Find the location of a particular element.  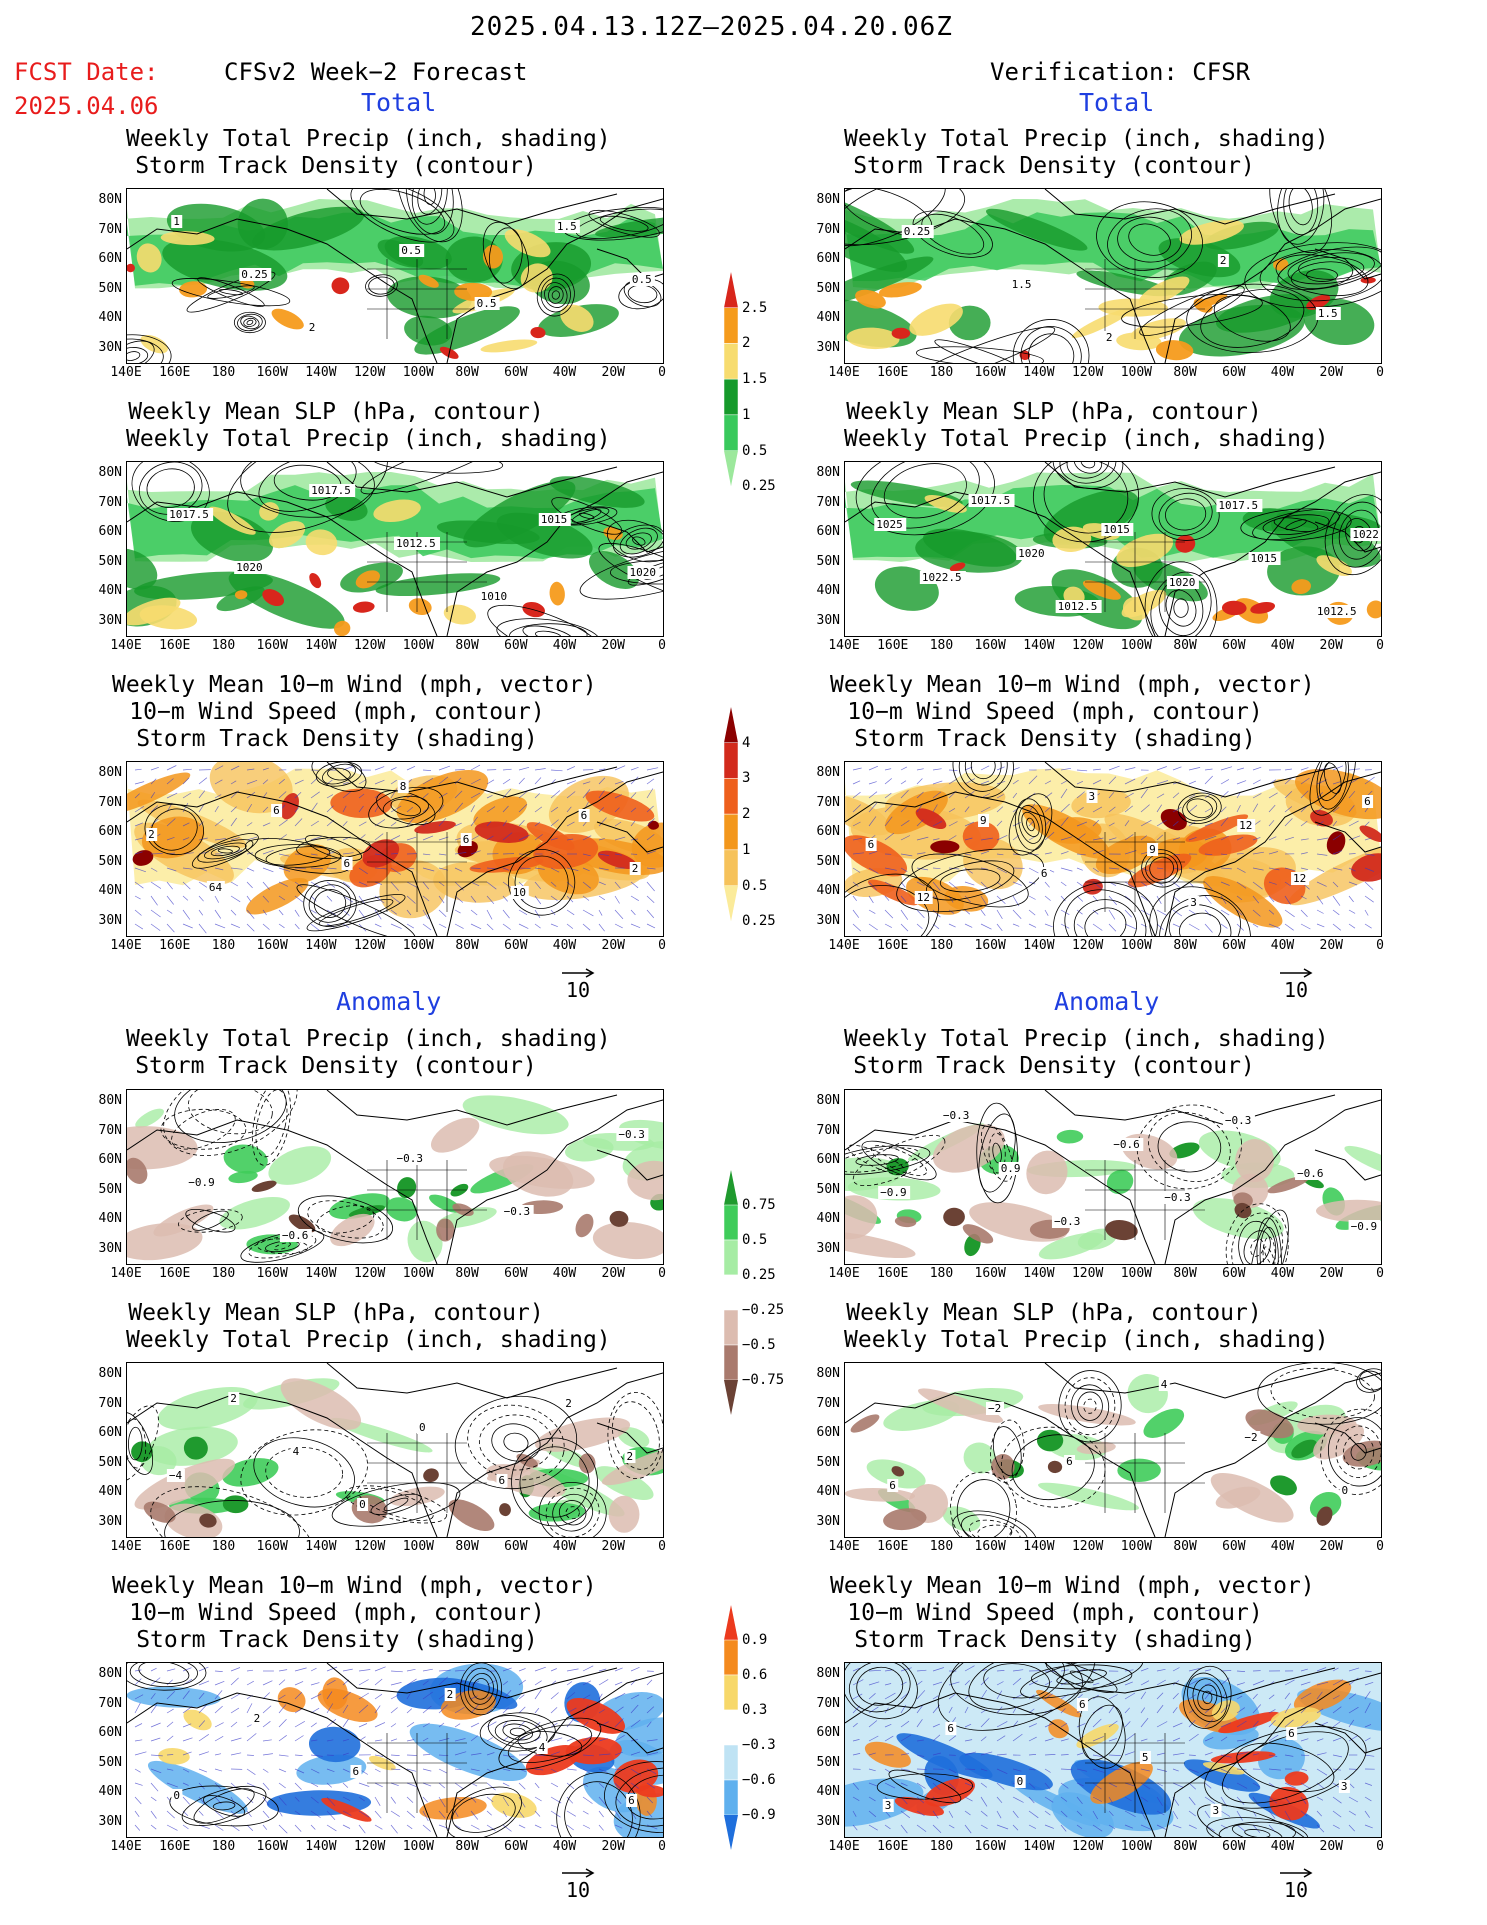

svg-text: −4 is located at coordinates (176, 1475).